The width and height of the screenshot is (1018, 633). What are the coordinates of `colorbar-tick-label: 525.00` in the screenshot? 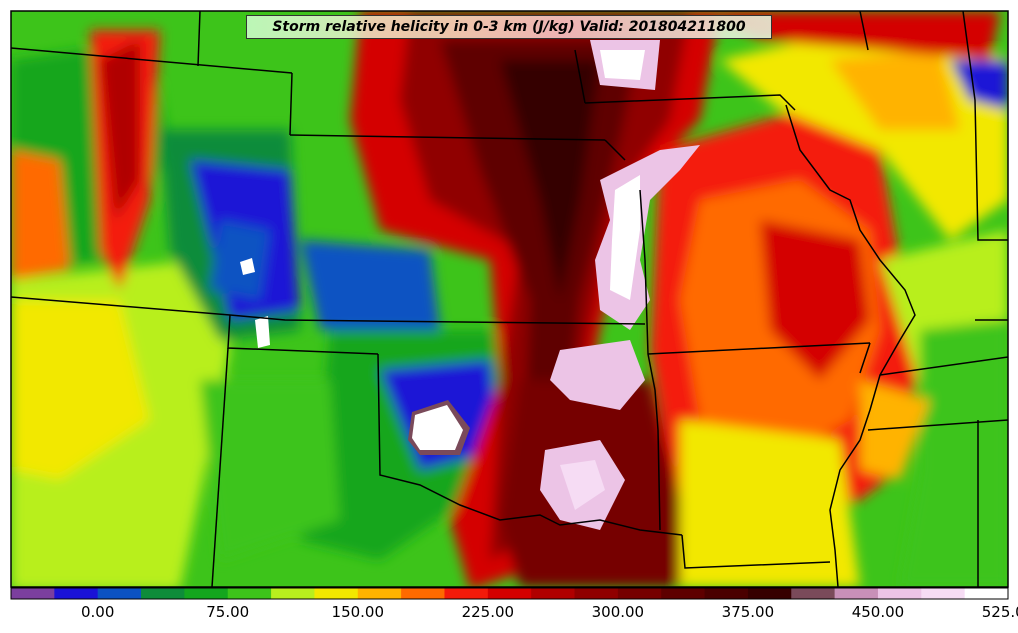 It's located at (999, 612).